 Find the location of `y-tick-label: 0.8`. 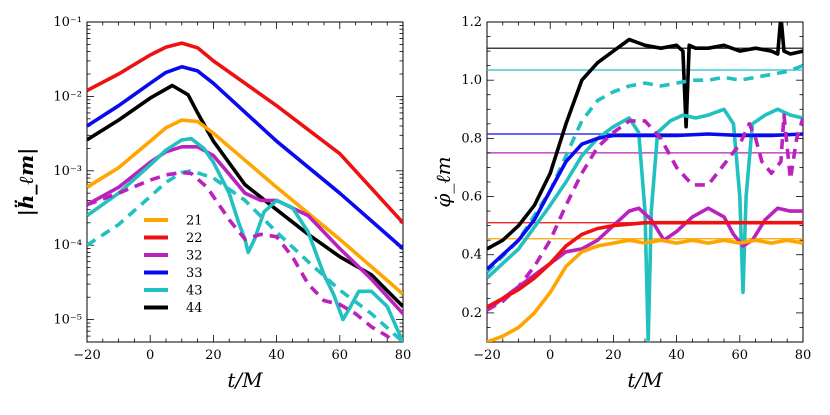

y-tick-label: 0.8 is located at coordinates (471, 138).